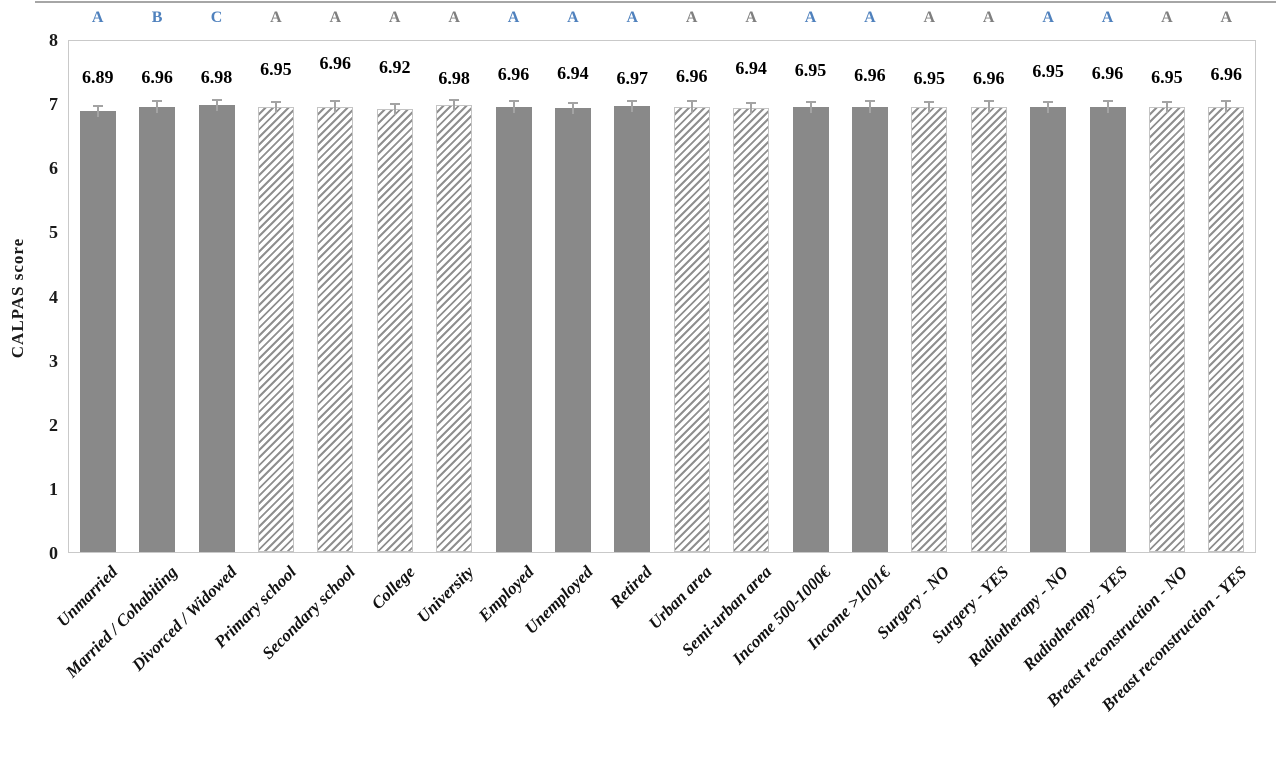  What do you see at coordinates (53, 553) in the screenshot?
I see `y-tick-label: 0` at bounding box center [53, 553].